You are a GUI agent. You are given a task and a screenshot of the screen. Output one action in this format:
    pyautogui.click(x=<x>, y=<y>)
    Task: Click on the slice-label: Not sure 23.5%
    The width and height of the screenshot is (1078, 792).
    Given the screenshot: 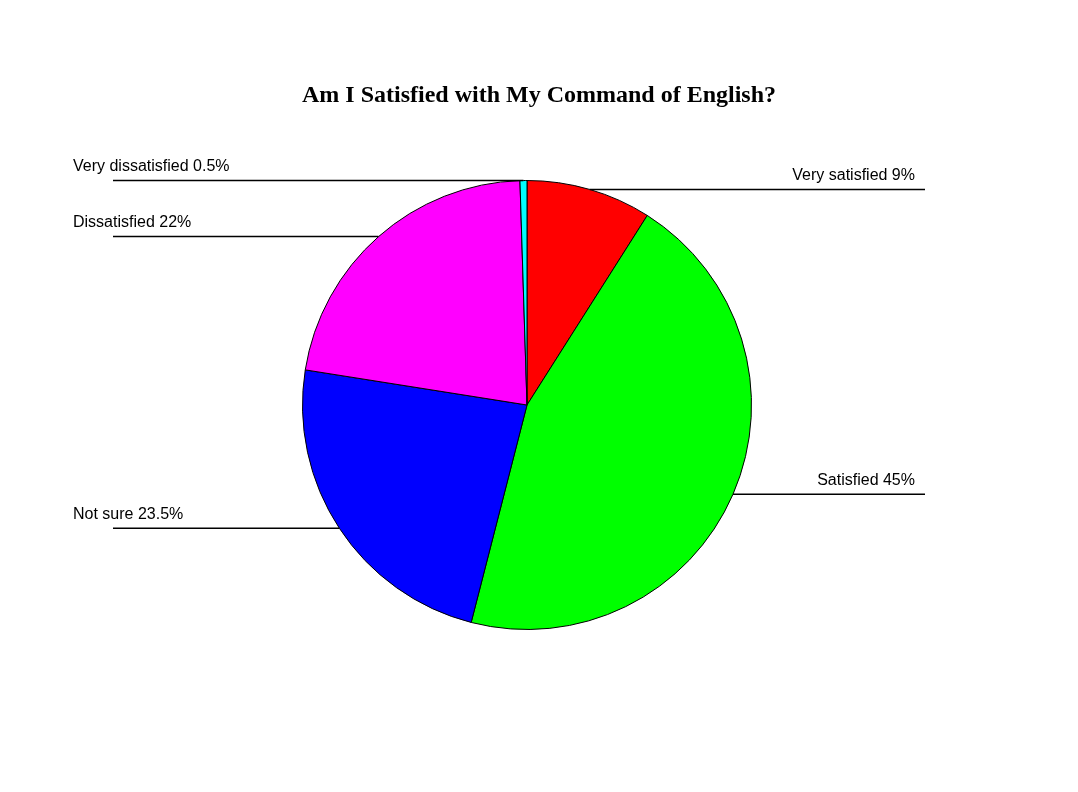 What is the action you would take?
    pyautogui.click(x=128, y=513)
    